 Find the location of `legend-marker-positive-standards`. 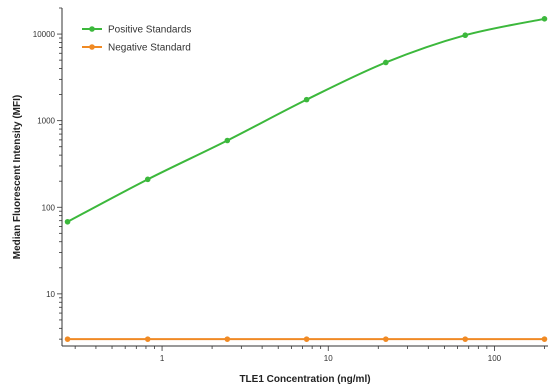

legend-marker-positive-standards is located at coordinates (92, 29).